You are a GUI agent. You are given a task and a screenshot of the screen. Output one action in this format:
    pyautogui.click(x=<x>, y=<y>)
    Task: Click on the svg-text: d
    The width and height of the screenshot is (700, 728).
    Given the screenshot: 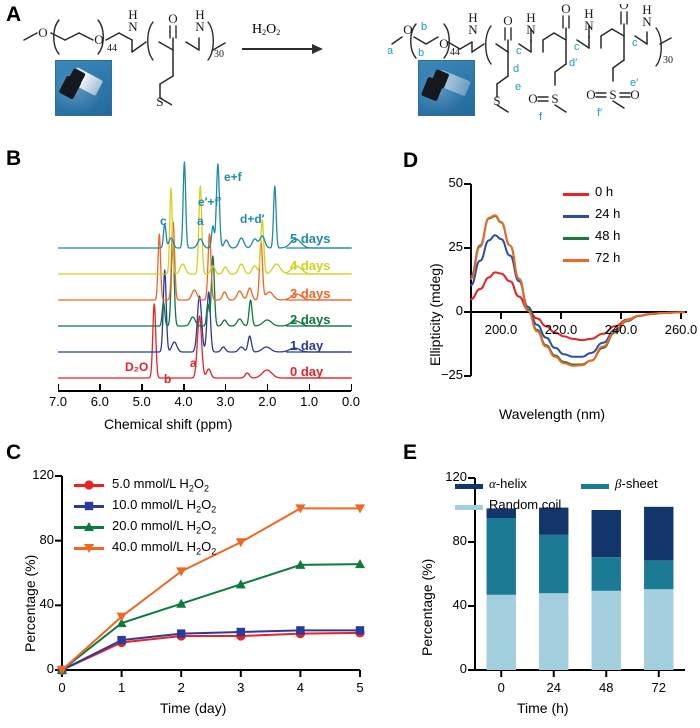 What is the action you would take?
    pyautogui.click(x=516, y=69)
    